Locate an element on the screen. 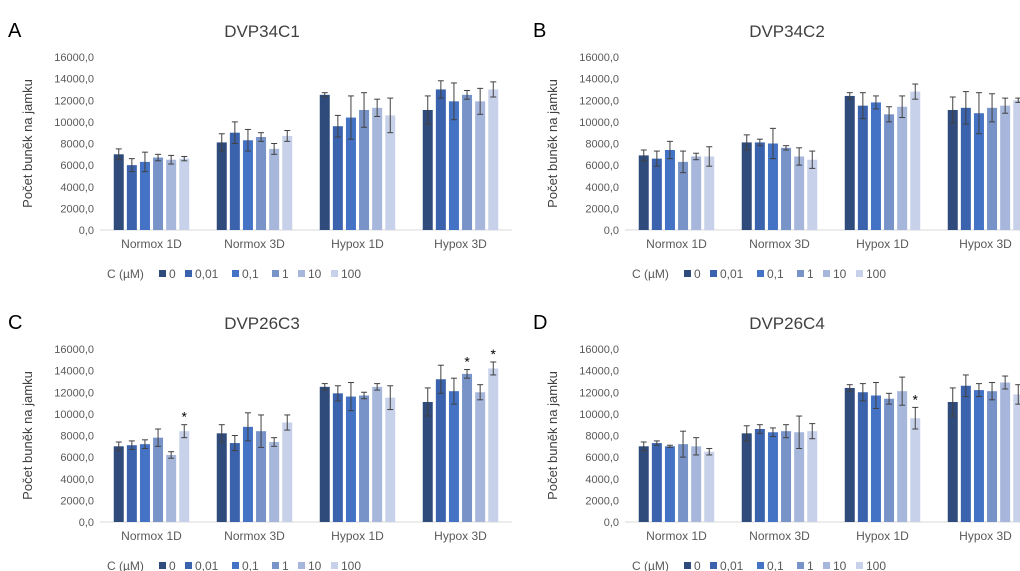 The height and width of the screenshot is (571, 1020). bar-hypox-3d-c0 is located at coordinates (428, 462).